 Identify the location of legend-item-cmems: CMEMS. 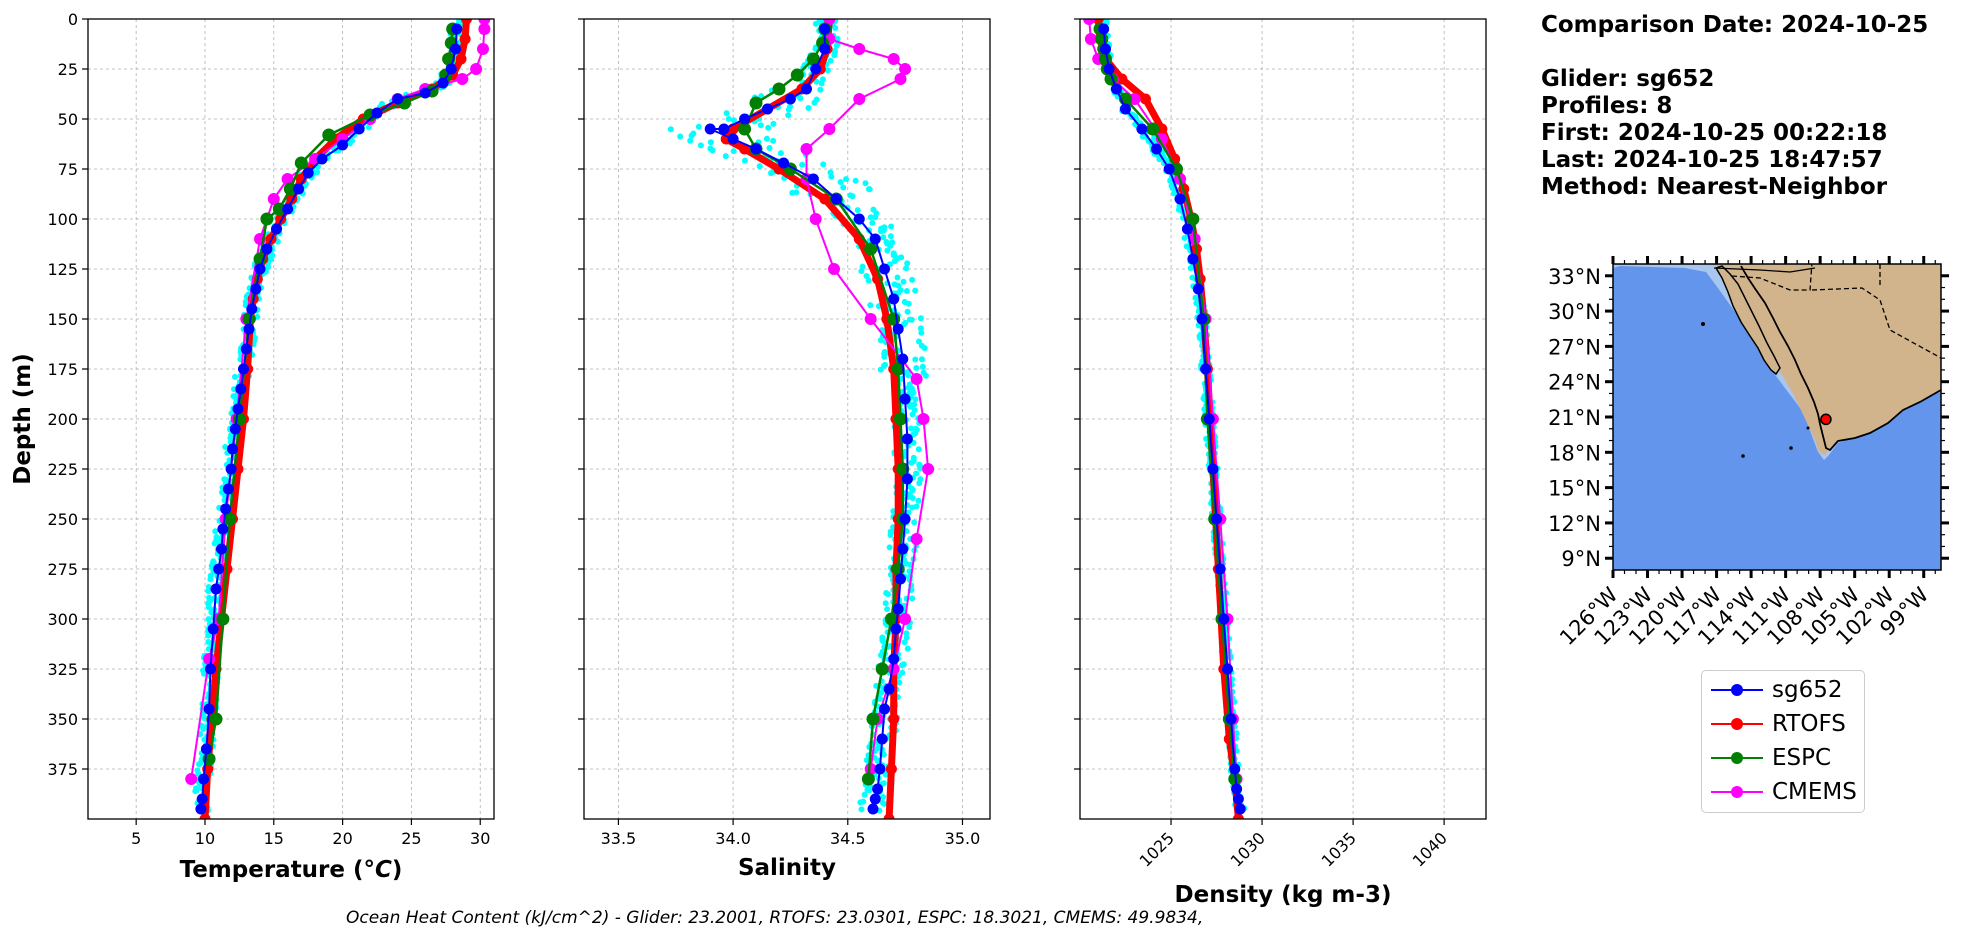
(1783, 792).